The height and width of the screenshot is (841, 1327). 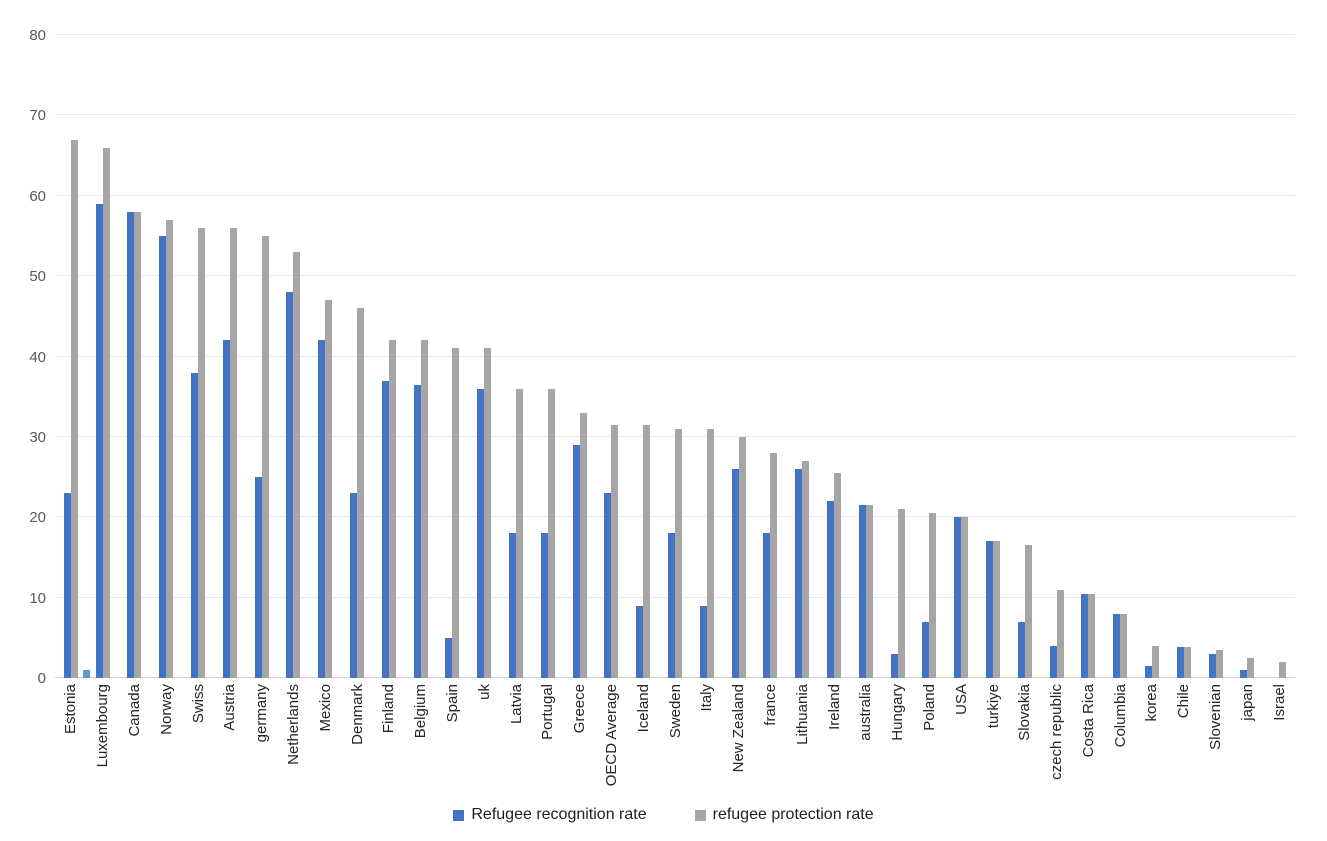 I want to click on x-axis-category-cell: Slovenian, so click(x=1216, y=743).